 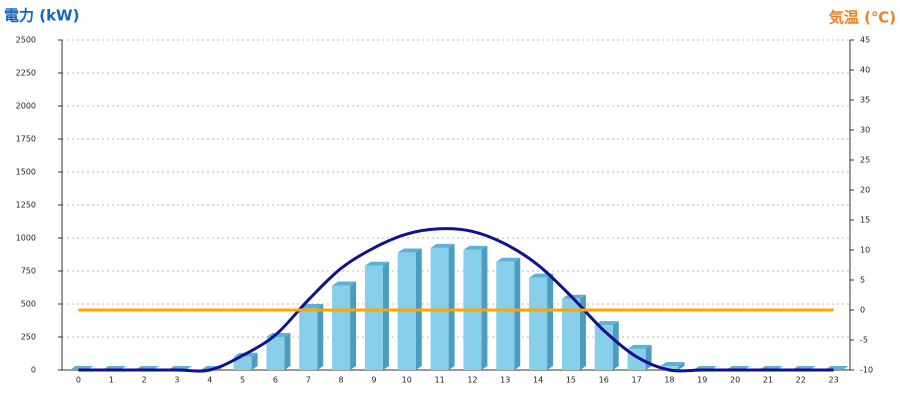 I want to click on y2-tick-label: 10, so click(x=865, y=250).